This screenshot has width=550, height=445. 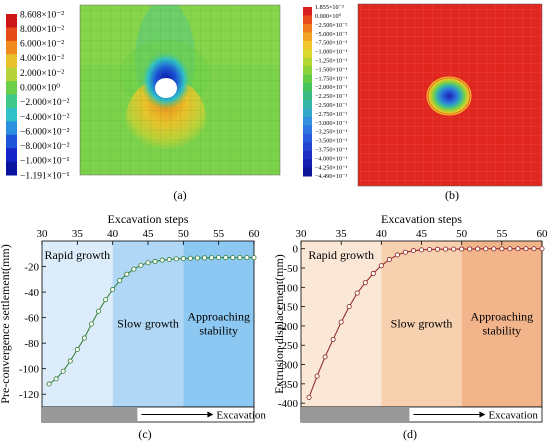 What do you see at coordinates (45, 147) in the screenshot?
I see `colorbar-a-tick-label: −8.000×10⁻²` at bounding box center [45, 147].